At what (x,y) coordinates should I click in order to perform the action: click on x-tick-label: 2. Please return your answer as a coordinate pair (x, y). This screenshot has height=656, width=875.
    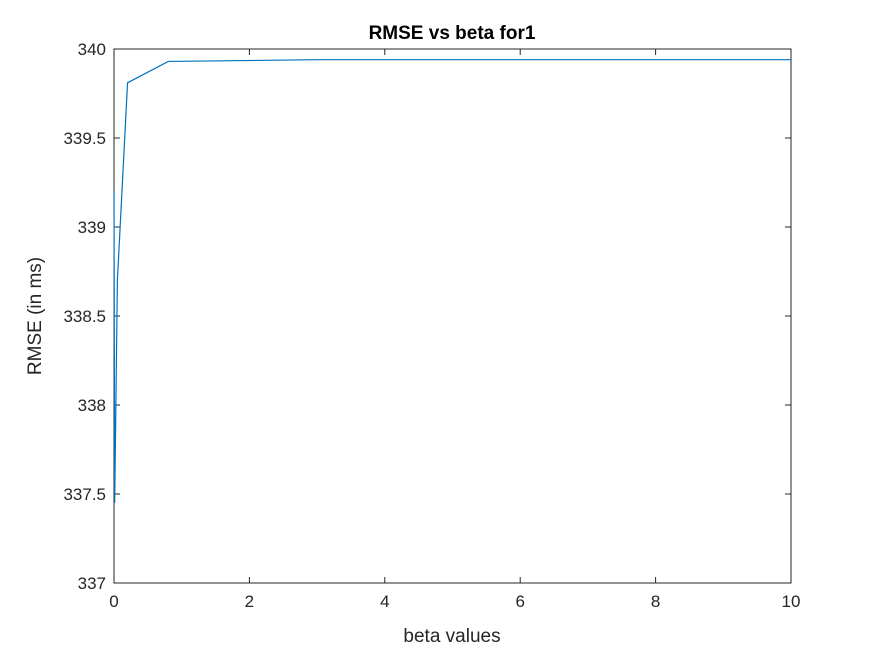
    Looking at the image, I should click on (249, 601).